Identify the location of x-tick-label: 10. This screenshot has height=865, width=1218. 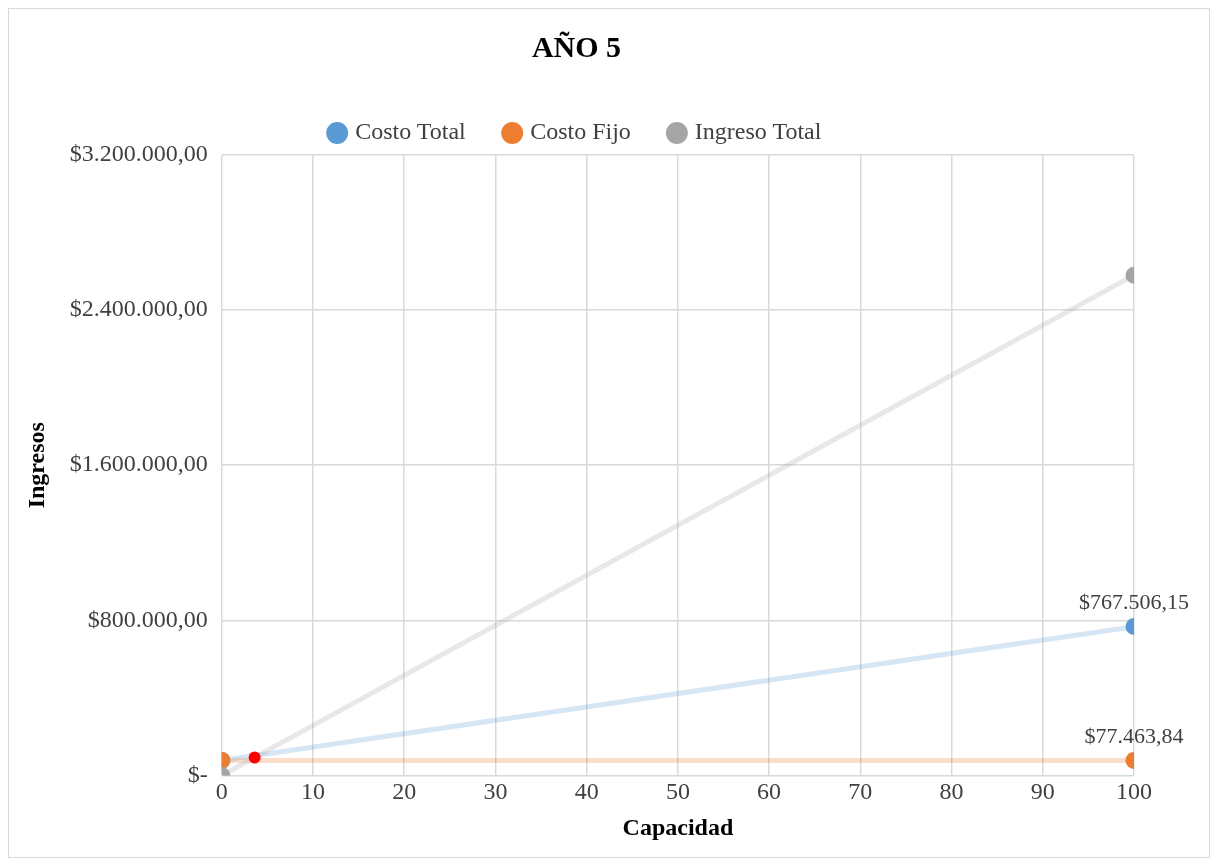
(313, 791).